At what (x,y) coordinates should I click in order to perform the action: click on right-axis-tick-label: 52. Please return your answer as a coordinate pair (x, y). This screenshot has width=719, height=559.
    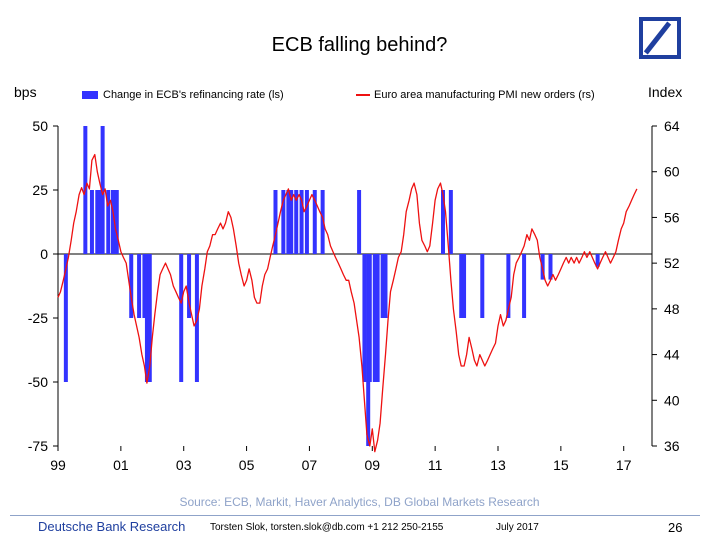
    Looking at the image, I should click on (672, 263).